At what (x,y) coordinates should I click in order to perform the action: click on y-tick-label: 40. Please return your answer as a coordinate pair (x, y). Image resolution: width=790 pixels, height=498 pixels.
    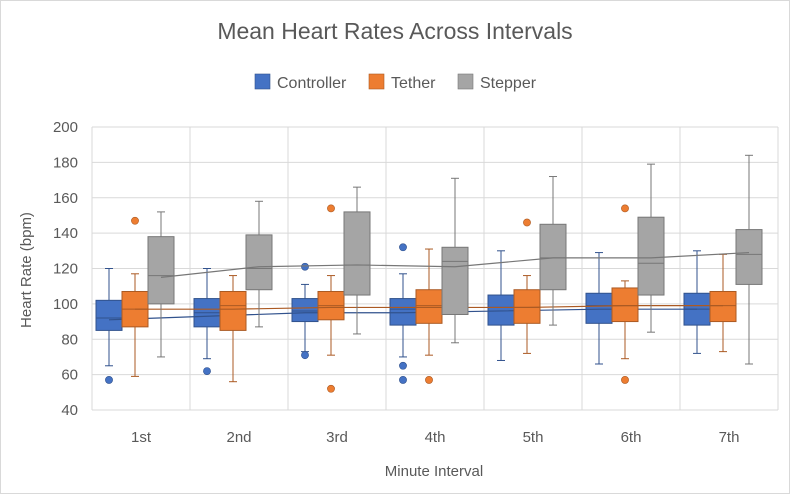
    Looking at the image, I should click on (69, 410).